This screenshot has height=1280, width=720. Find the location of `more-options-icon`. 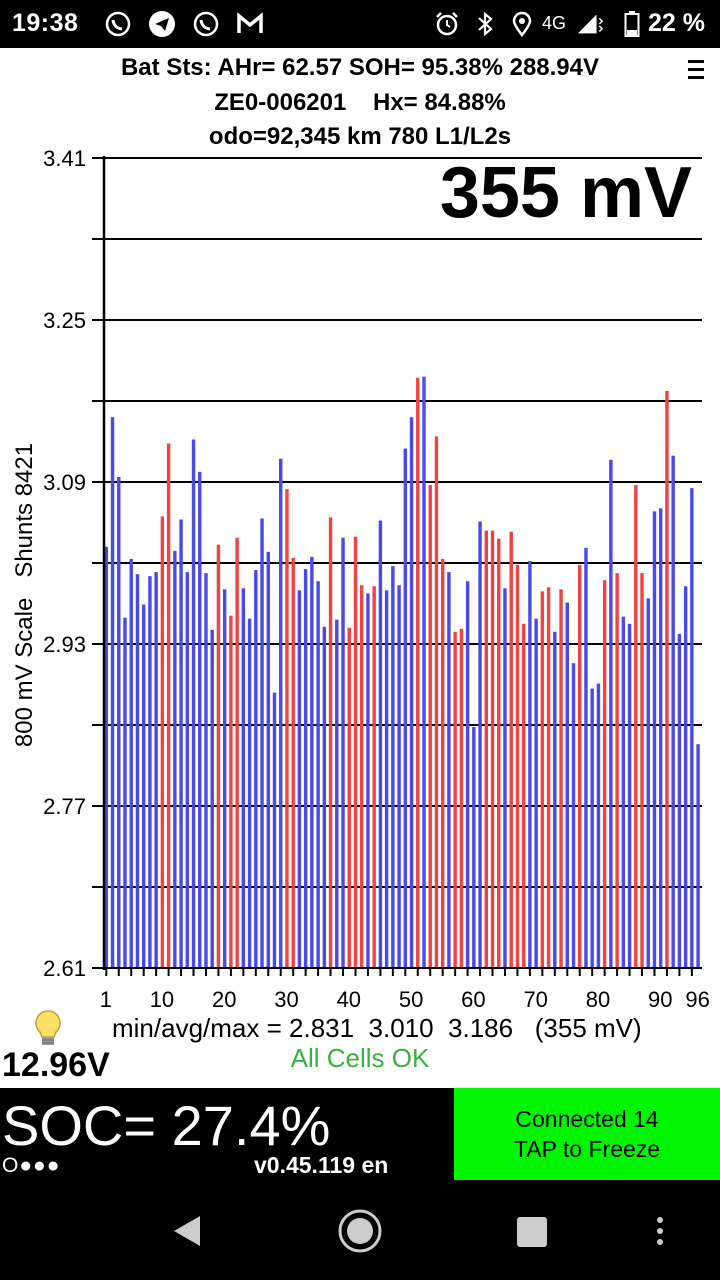

more-options-icon is located at coordinates (660, 1231).